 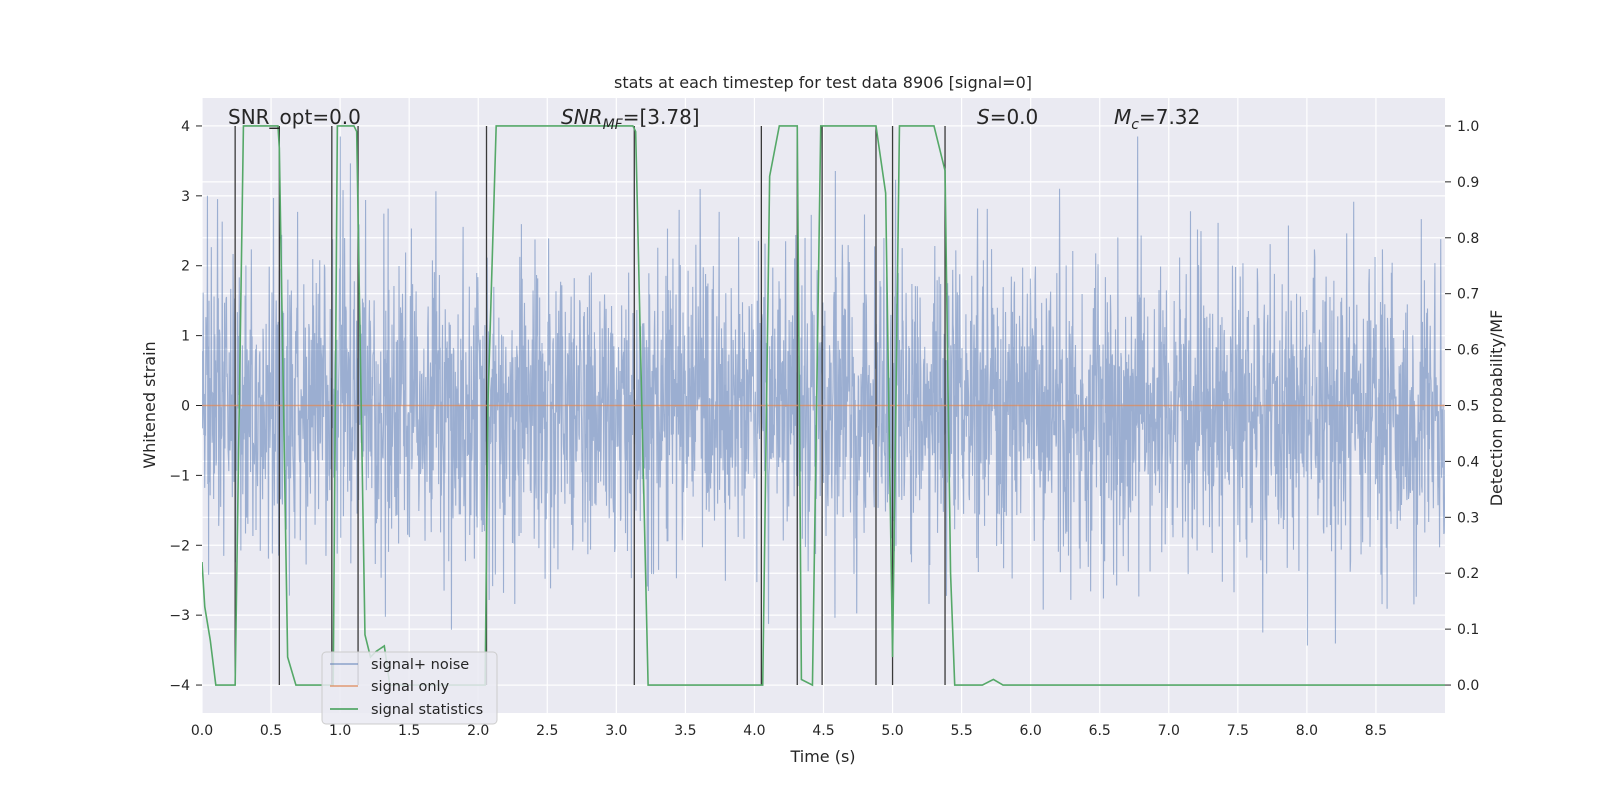 I want to click on legend-label-signal-statistics: signal statistics, so click(x=427, y=710).